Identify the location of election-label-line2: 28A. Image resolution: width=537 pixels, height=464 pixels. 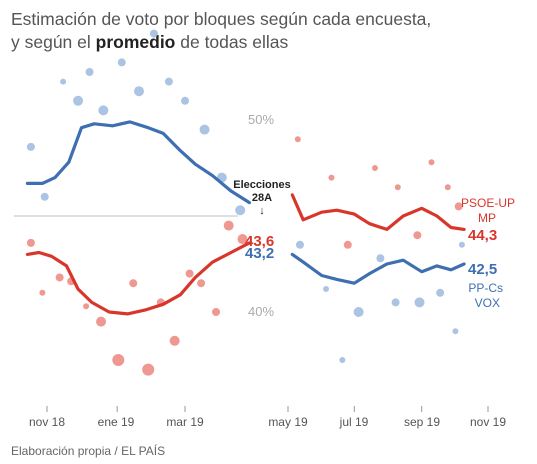
(262, 198).